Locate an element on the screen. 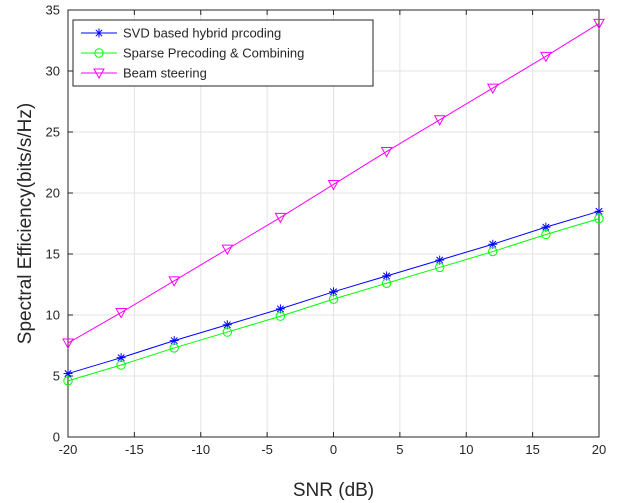 The width and height of the screenshot is (626, 503). legend-label: Sparse Precoding & Combining is located at coordinates (213, 53).